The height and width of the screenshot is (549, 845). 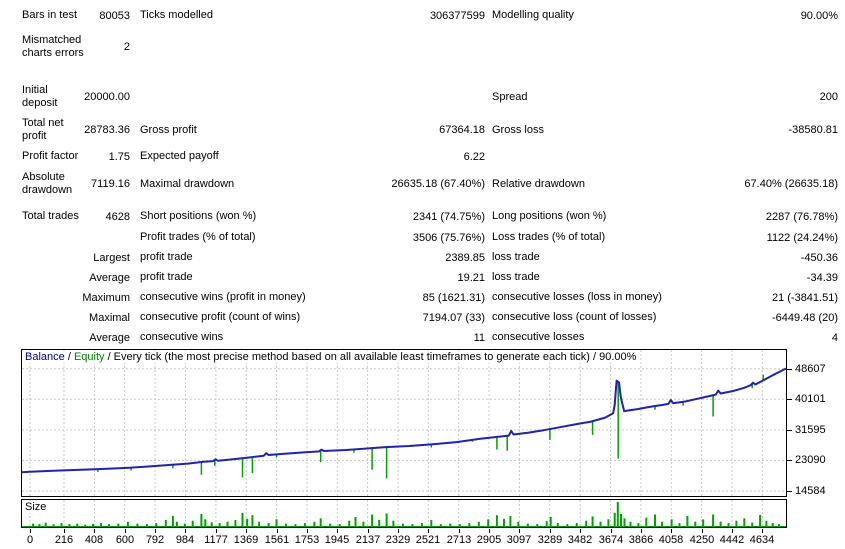 I want to click on stats-cell: Long positions (won %) 2287 (76.78%), so click(x=665, y=216).